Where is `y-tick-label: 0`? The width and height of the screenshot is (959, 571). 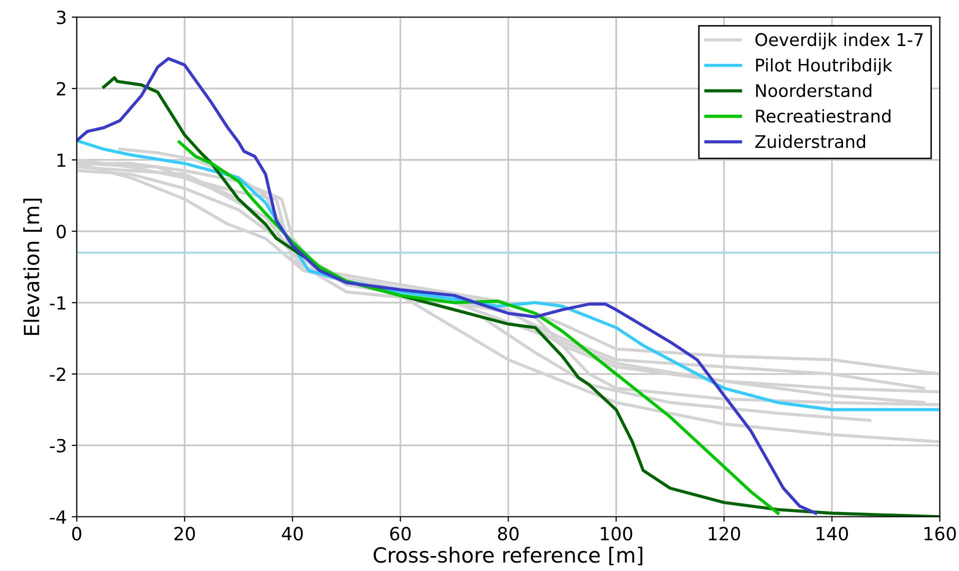 y-tick-label: 0 is located at coordinates (61, 231).